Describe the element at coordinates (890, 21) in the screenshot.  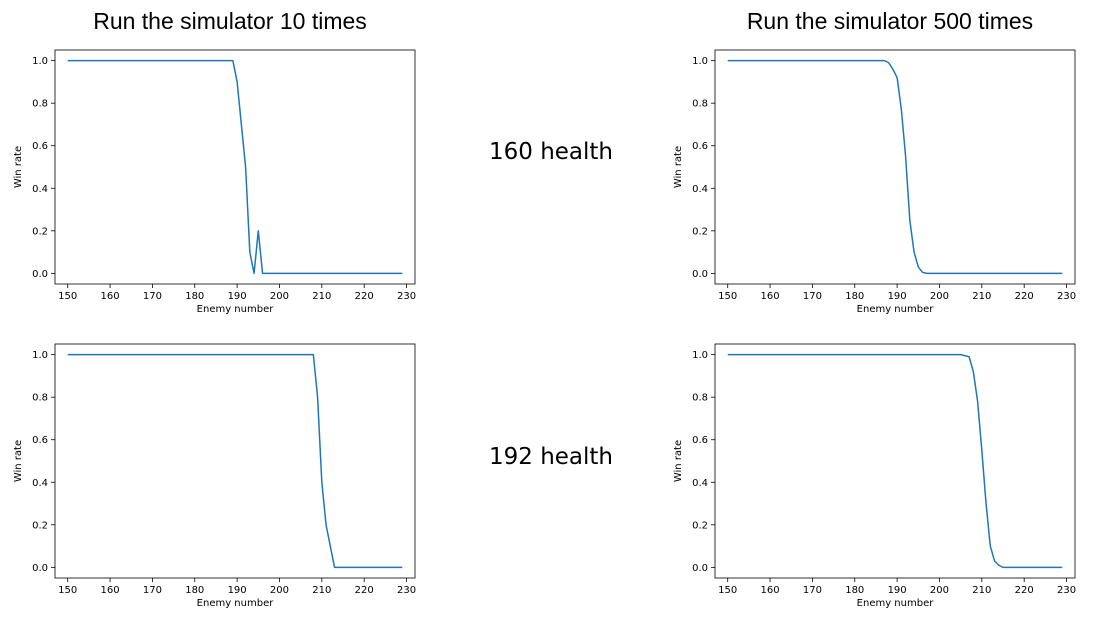
I see `right-column-title: Run the simulator 500 times` at that location.